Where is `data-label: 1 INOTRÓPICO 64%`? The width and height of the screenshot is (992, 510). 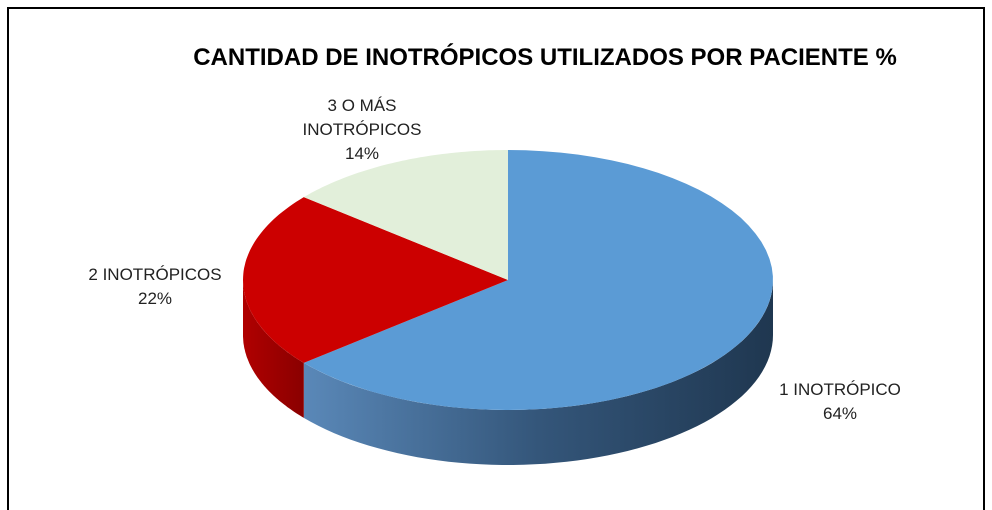
data-label: 1 INOTRÓPICO 64% is located at coordinates (840, 402).